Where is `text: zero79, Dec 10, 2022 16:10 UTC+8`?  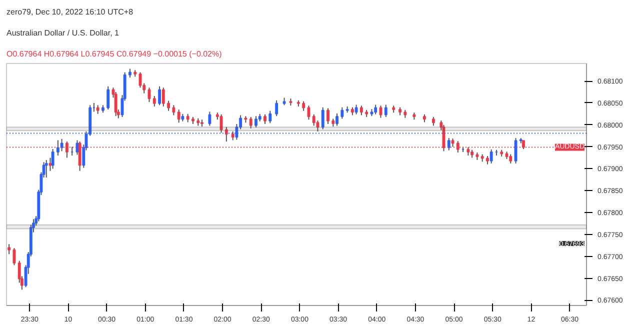 text: zero79, Dec 10, 2022 16:10 UTC+8 is located at coordinates (70, 12).